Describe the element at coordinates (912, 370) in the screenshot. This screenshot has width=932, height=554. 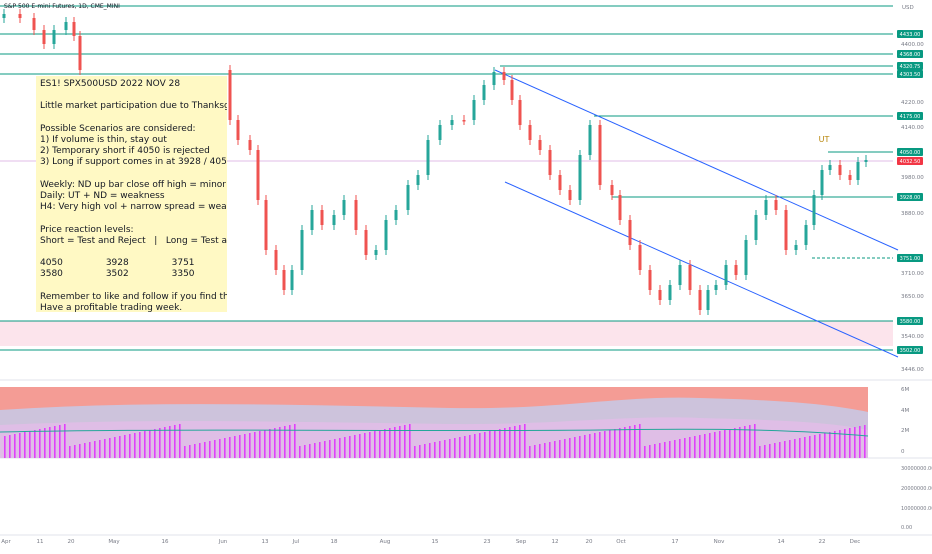
I see `price-tick-label: 3446.00` at that location.